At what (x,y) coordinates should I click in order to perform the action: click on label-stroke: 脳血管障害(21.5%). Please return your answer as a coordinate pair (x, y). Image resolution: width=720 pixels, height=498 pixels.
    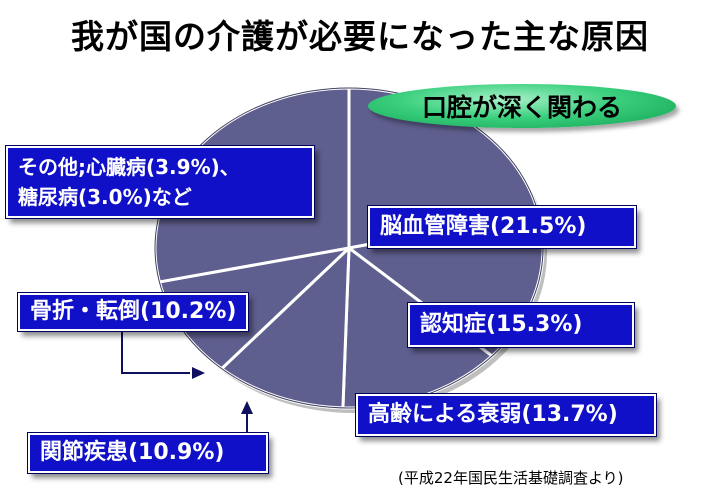
    Looking at the image, I should click on (502, 227).